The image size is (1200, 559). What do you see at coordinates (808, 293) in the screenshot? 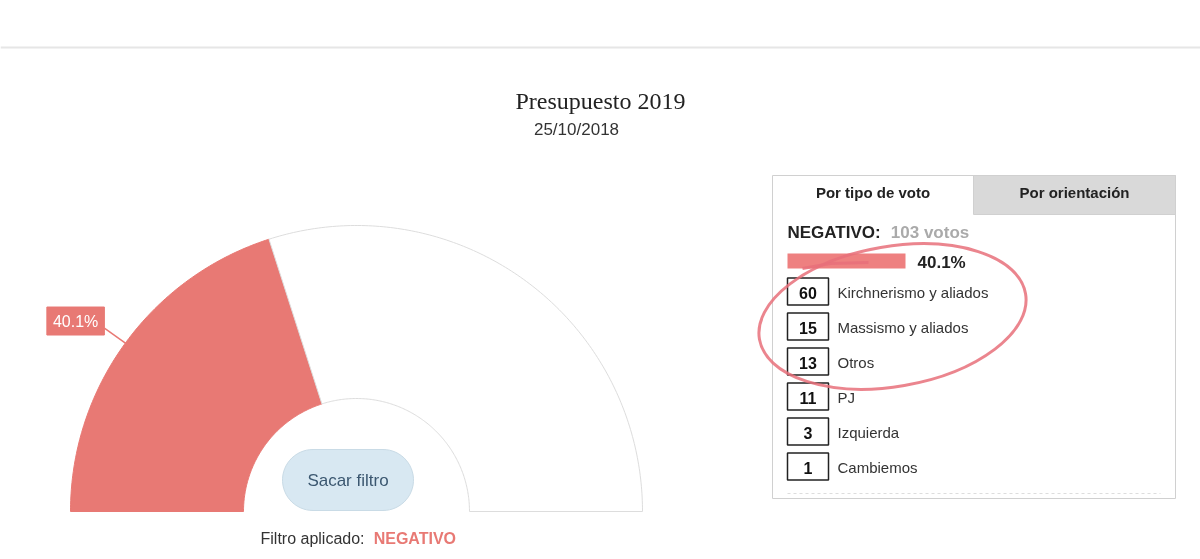
I see `data-label: 60` at bounding box center [808, 293].